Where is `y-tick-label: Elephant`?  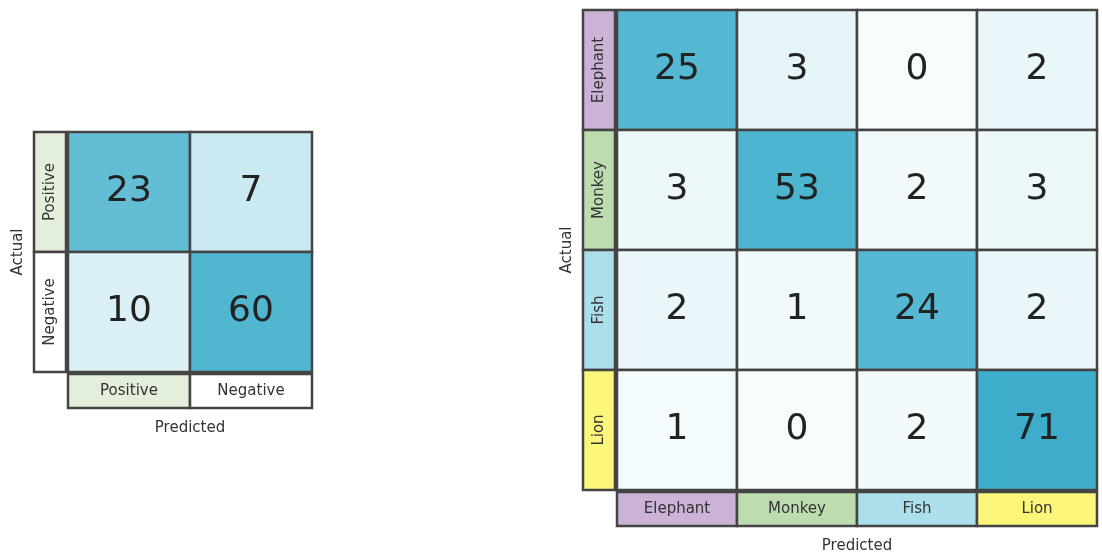
y-tick-label: Elephant is located at coordinates (597, 70).